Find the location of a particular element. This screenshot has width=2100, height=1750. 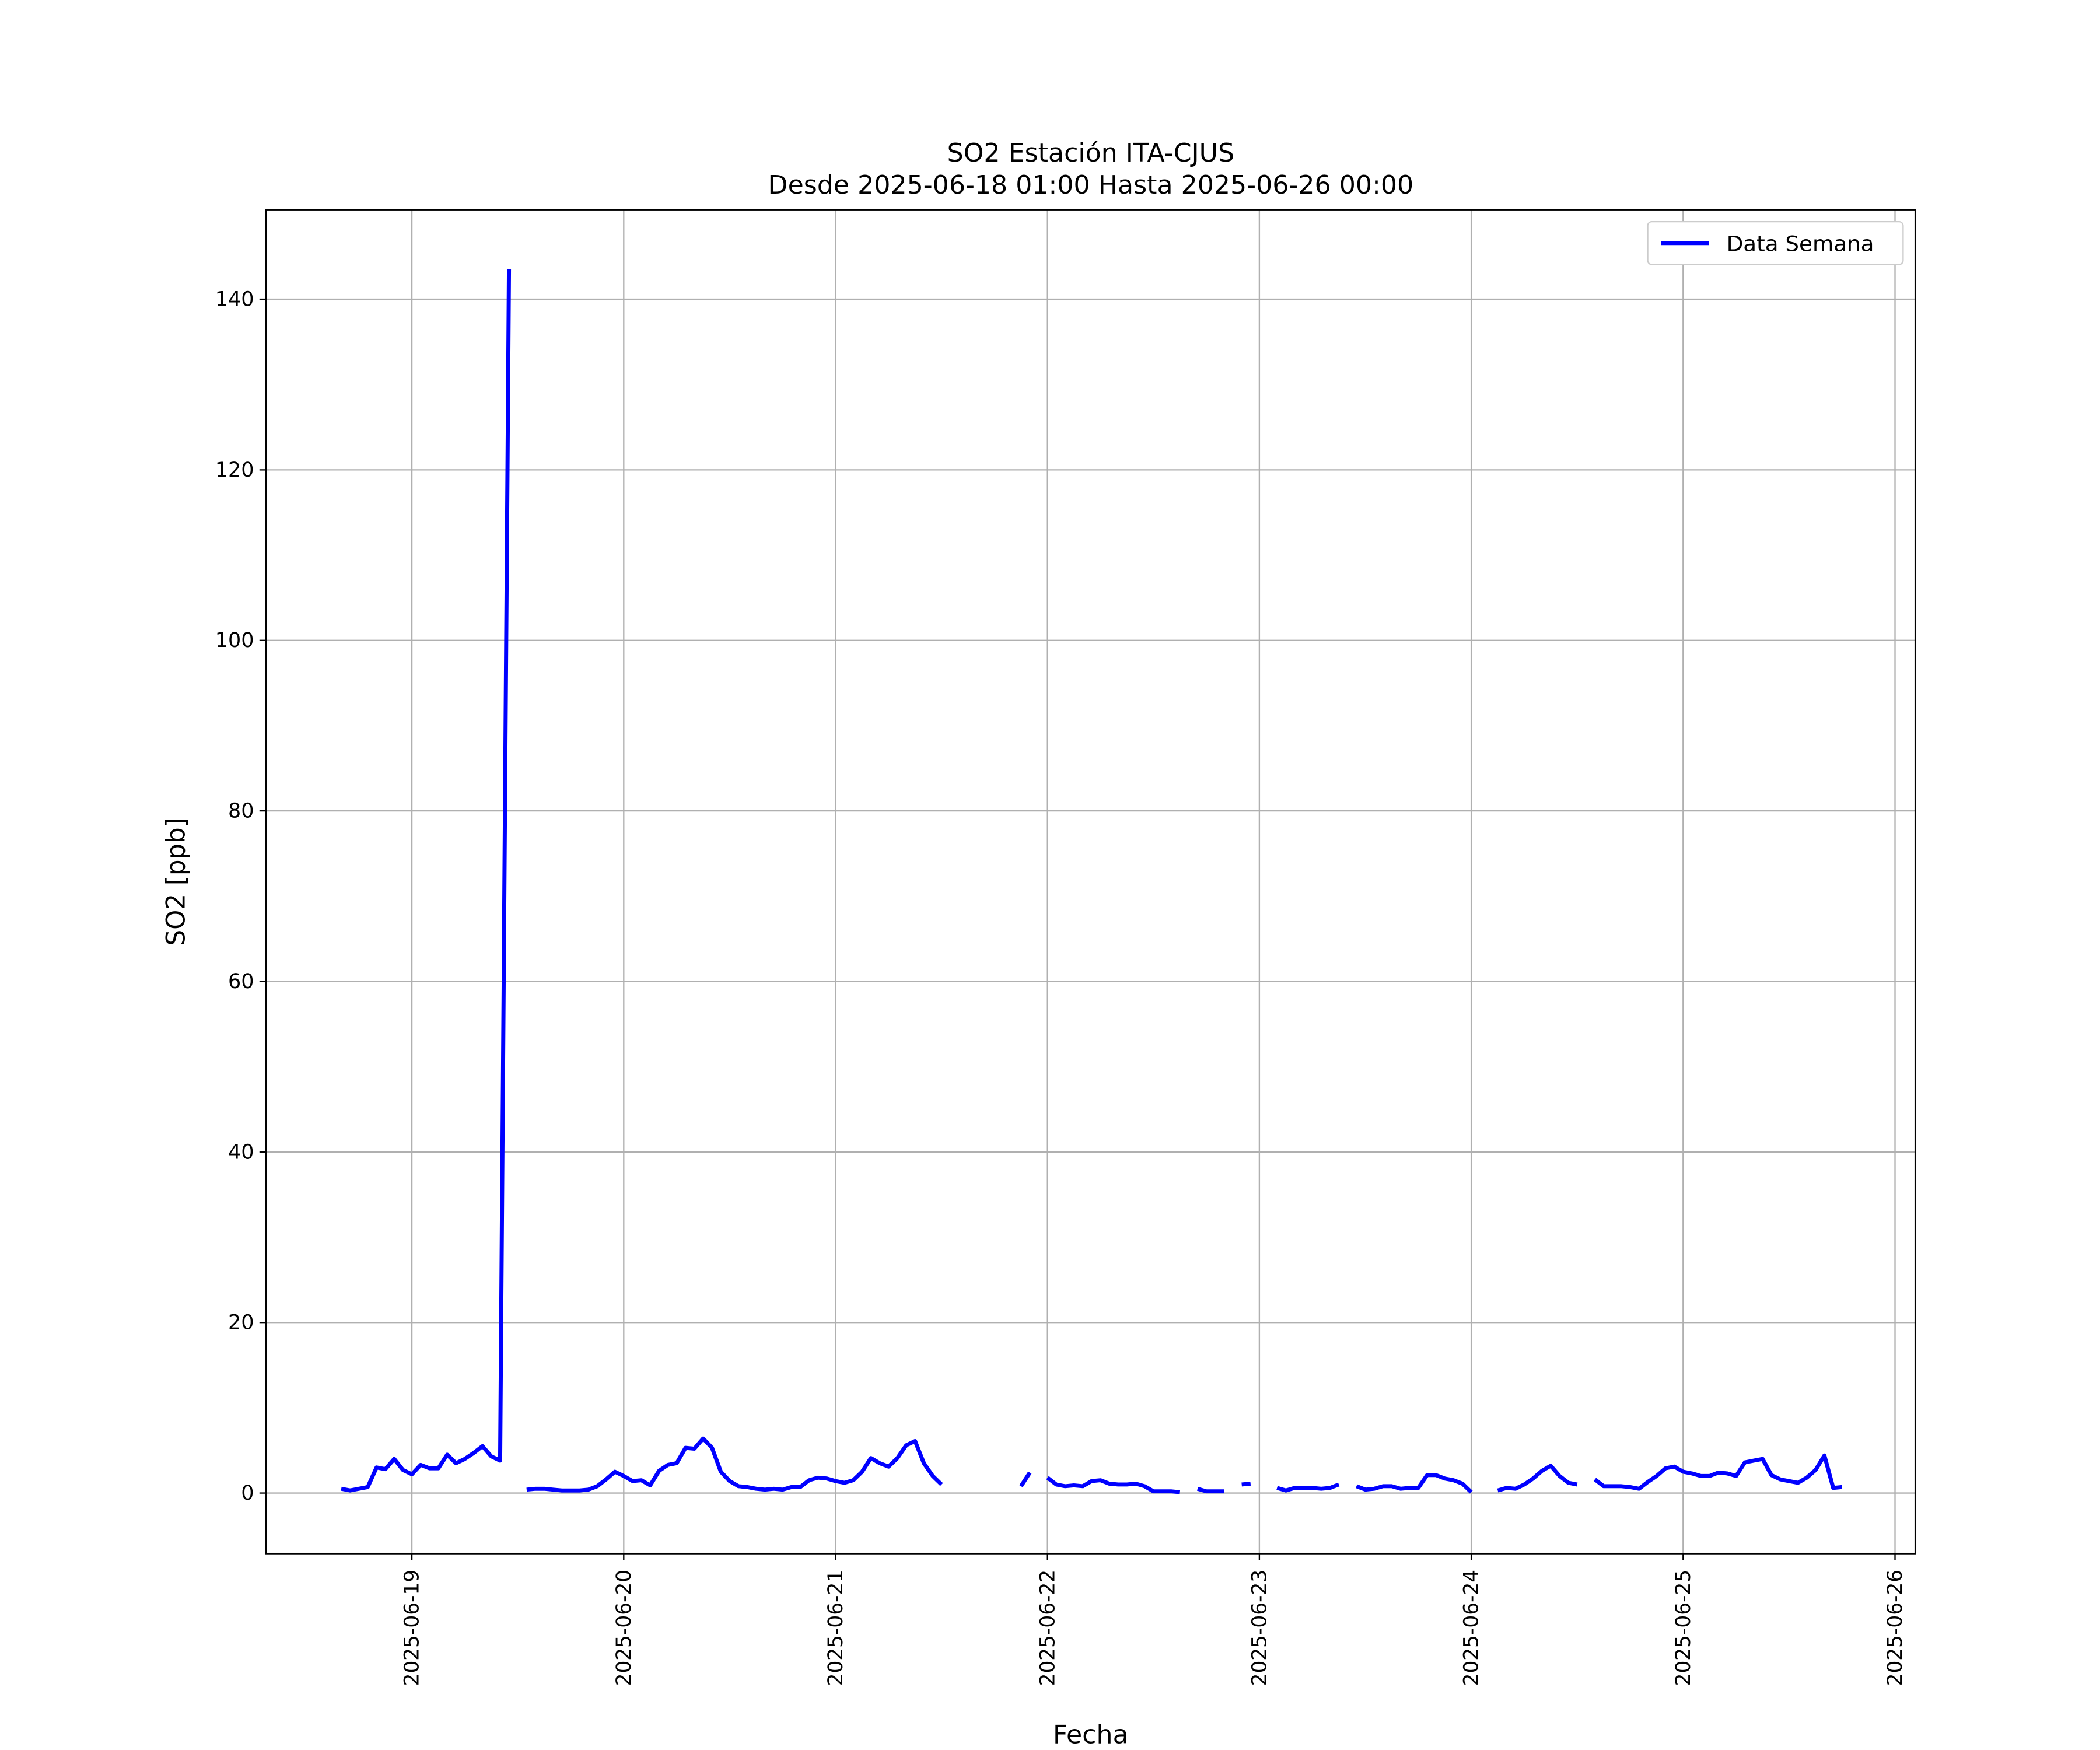

y-tick-label: 0 is located at coordinates (247, 1493).